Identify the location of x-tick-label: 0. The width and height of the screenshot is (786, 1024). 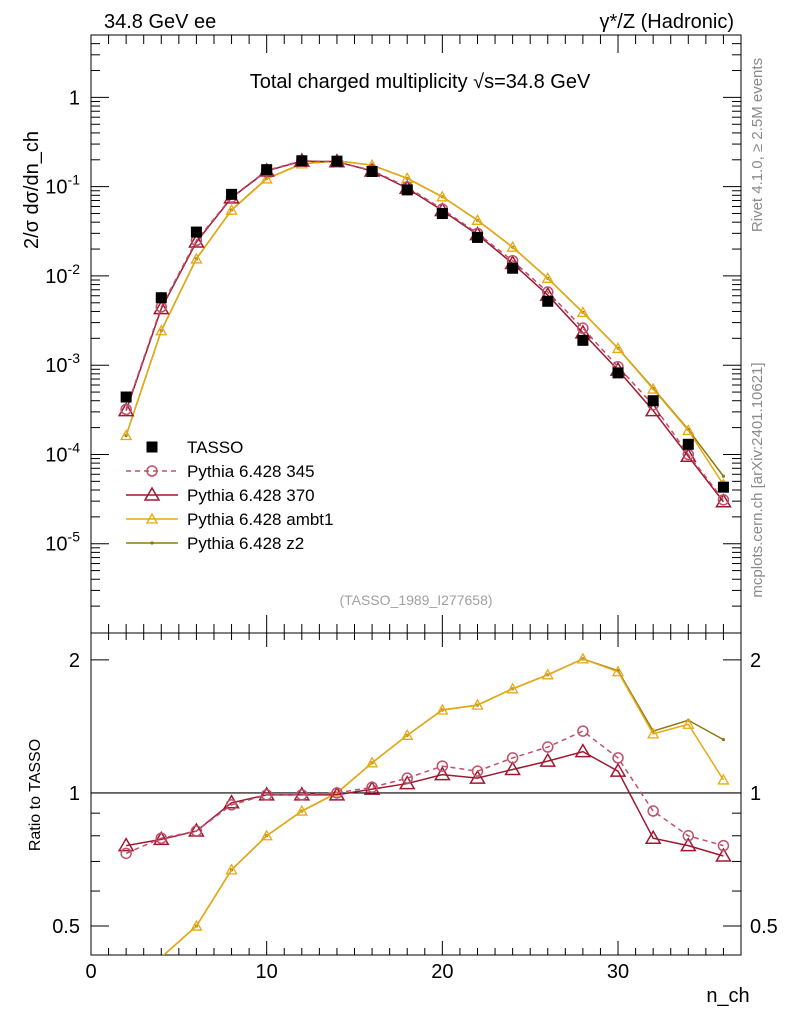
(90, 972).